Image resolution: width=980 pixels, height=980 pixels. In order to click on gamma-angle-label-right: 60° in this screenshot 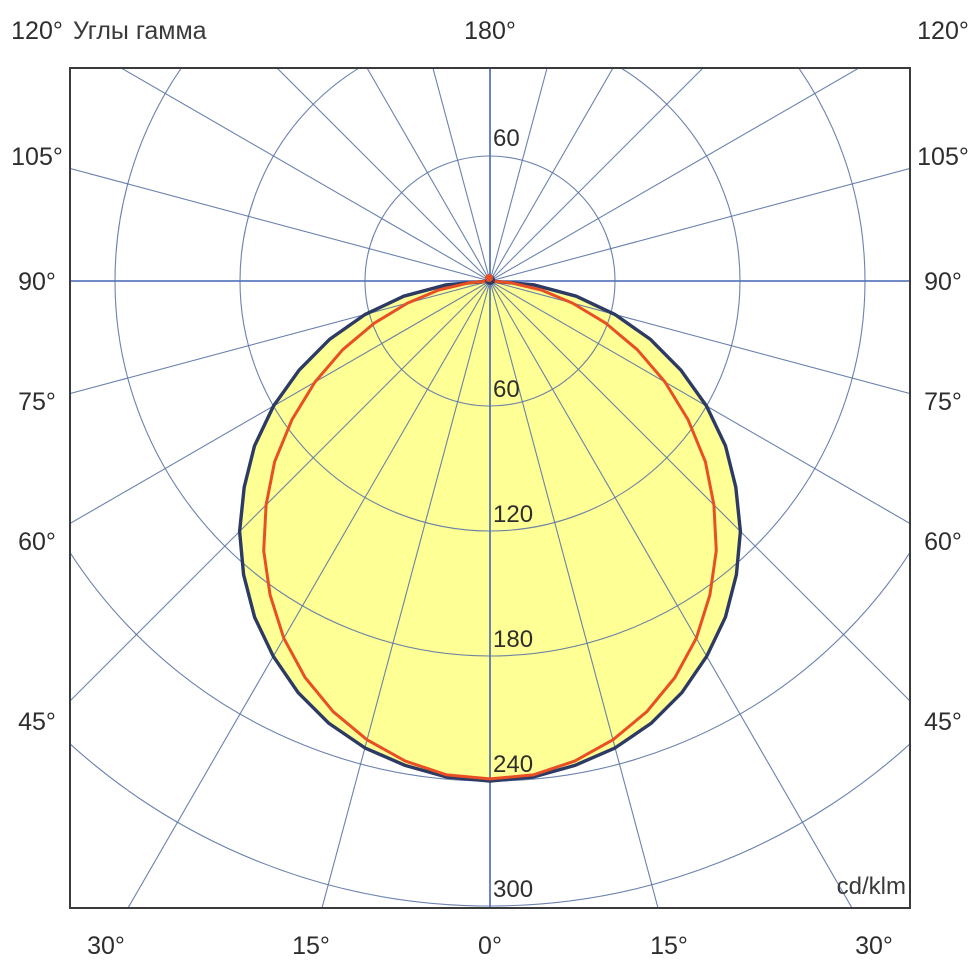, I will do `click(943, 542)`.